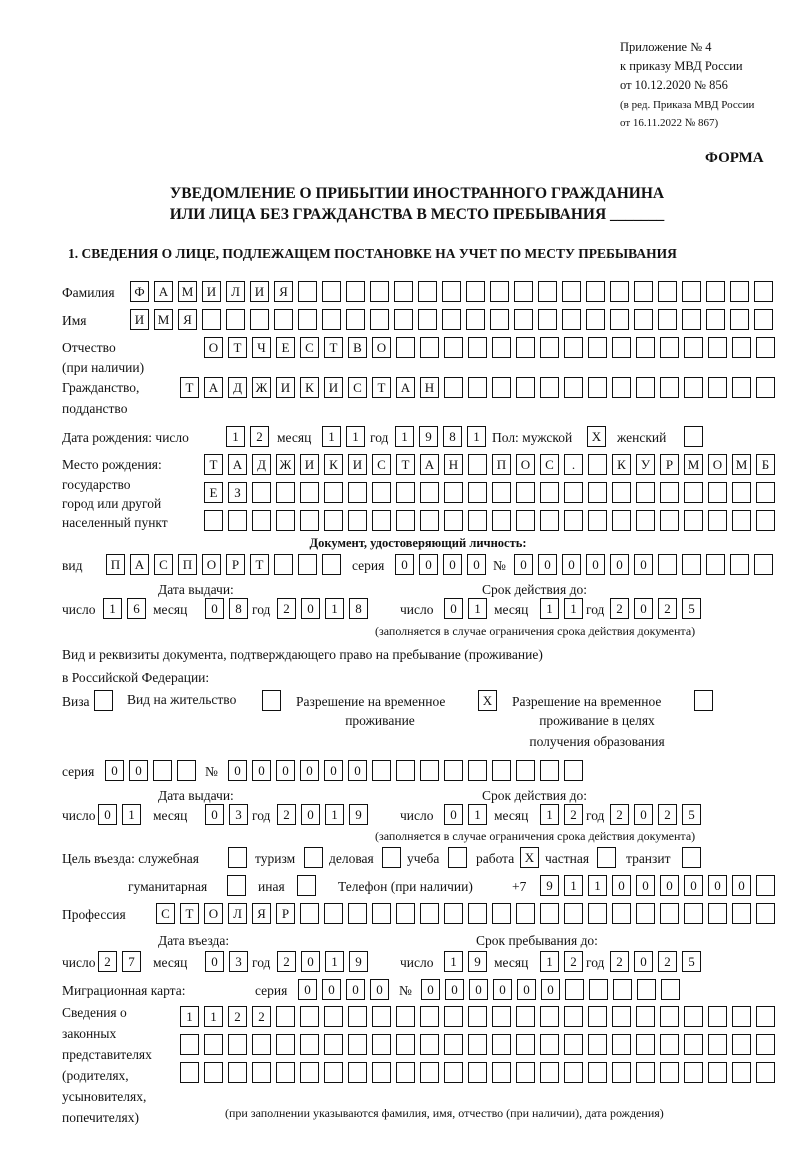 This screenshot has height=1163, width=800. What do you see at coordinates (357, 347) in the screenshot?
I see `char-box: В` at bounding box center [357, 347].